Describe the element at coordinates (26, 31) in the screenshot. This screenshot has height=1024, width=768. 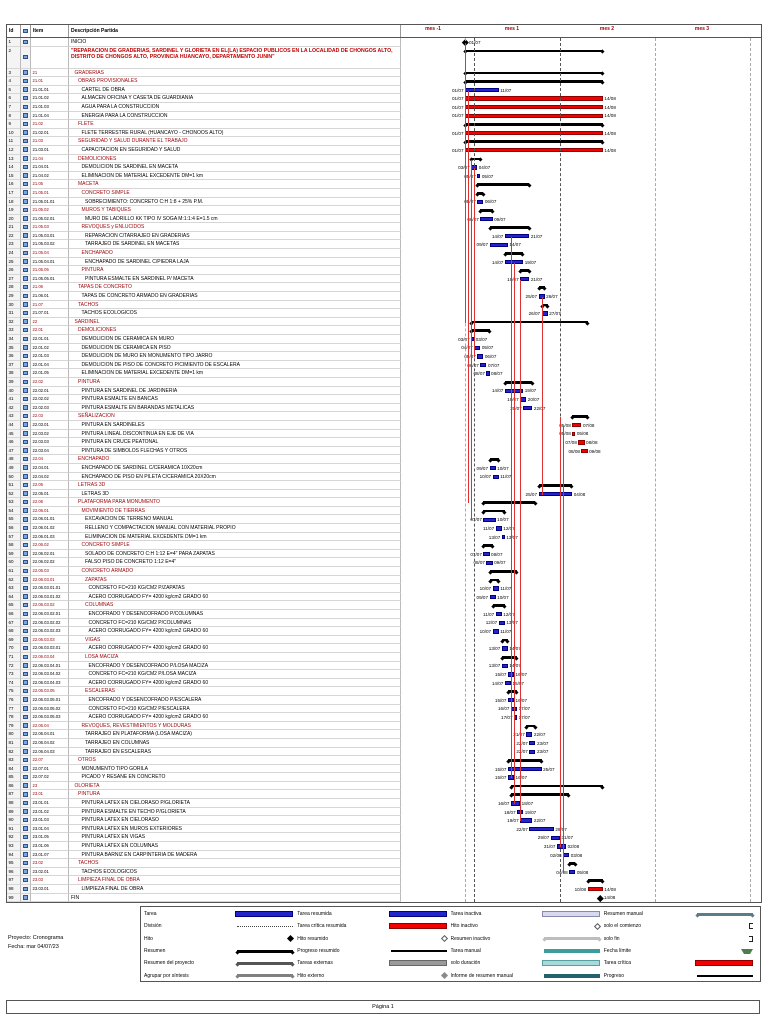
I see `indicator-column-header` at that location.